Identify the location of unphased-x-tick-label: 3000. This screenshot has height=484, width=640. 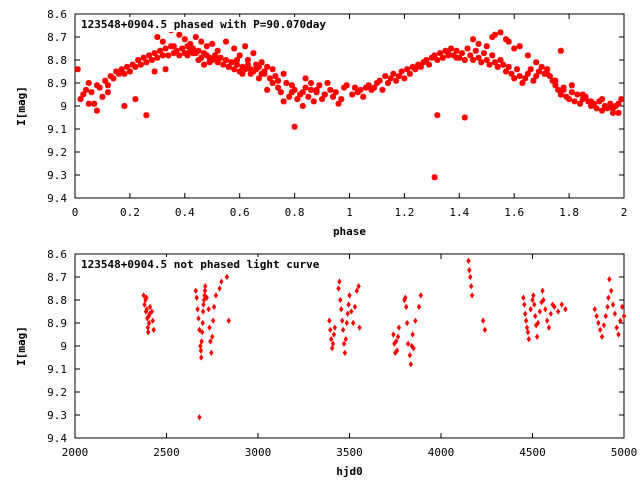
(258, 452).